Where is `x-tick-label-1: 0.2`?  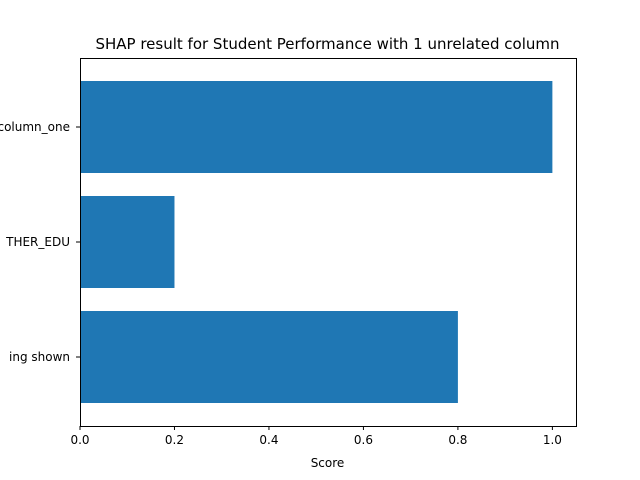
x-tick-label-1: 0.2 is located at coordinates (174, 440).